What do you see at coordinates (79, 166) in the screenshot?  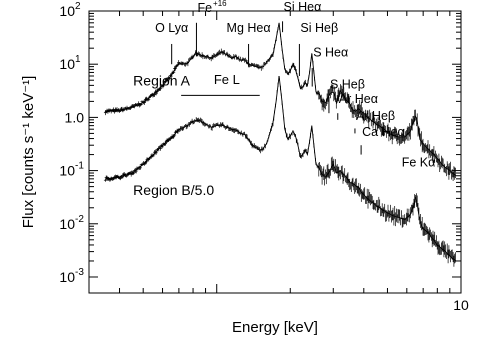 I see `y-tick-exponent: -1` at bounding box center [79, 166].